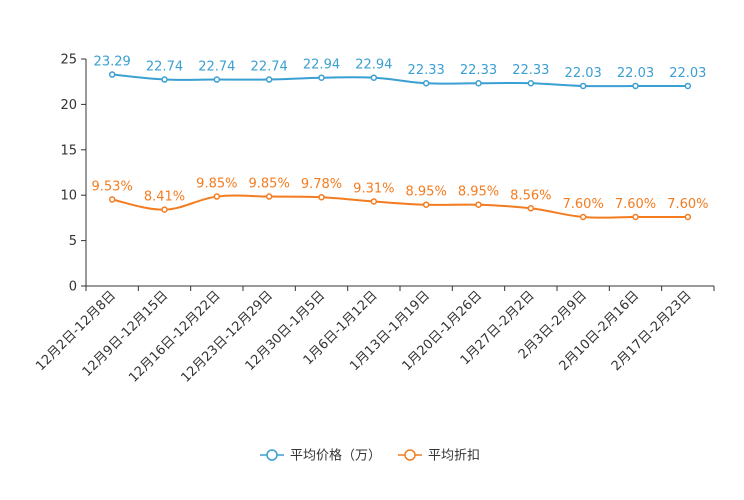 This screenshot has height=500, width=744. I want to click on y-tick-label: 15, so click(68, 150).